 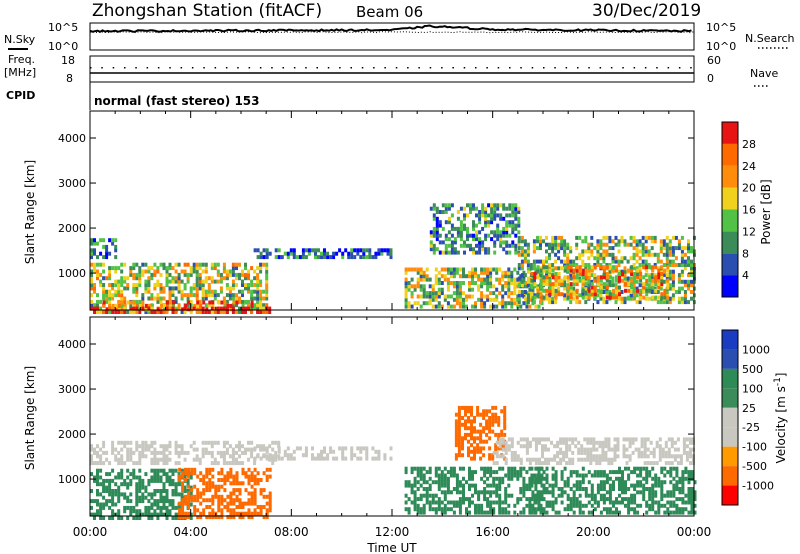 I want to click on nsky-tick-high: 10^5, so click(x=63, y=27).